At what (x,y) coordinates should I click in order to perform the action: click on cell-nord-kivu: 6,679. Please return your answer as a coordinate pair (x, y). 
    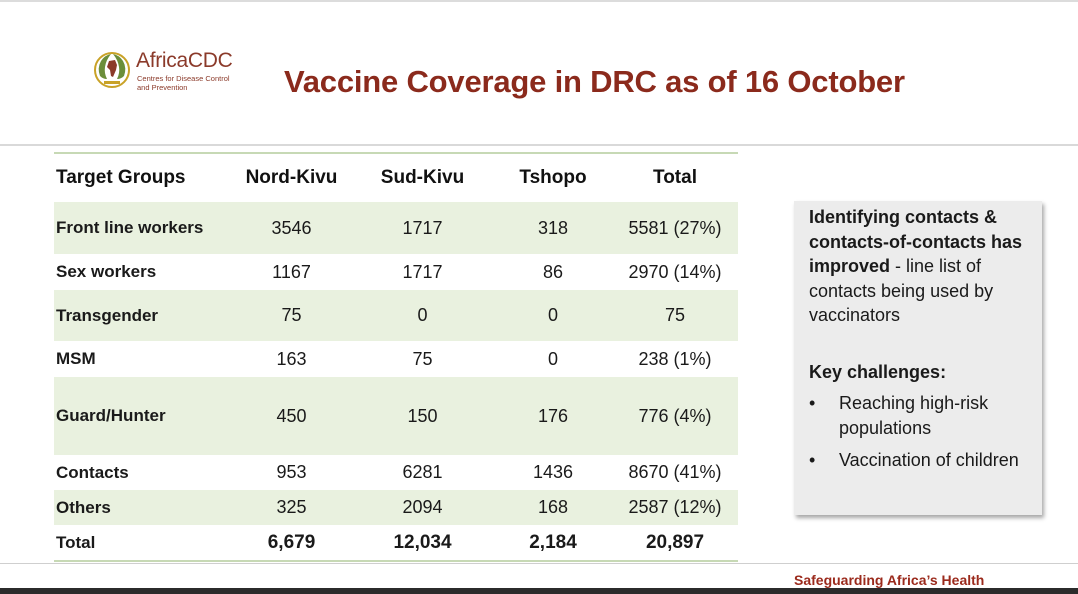
    Looking at the image, I should click on (291, 542).